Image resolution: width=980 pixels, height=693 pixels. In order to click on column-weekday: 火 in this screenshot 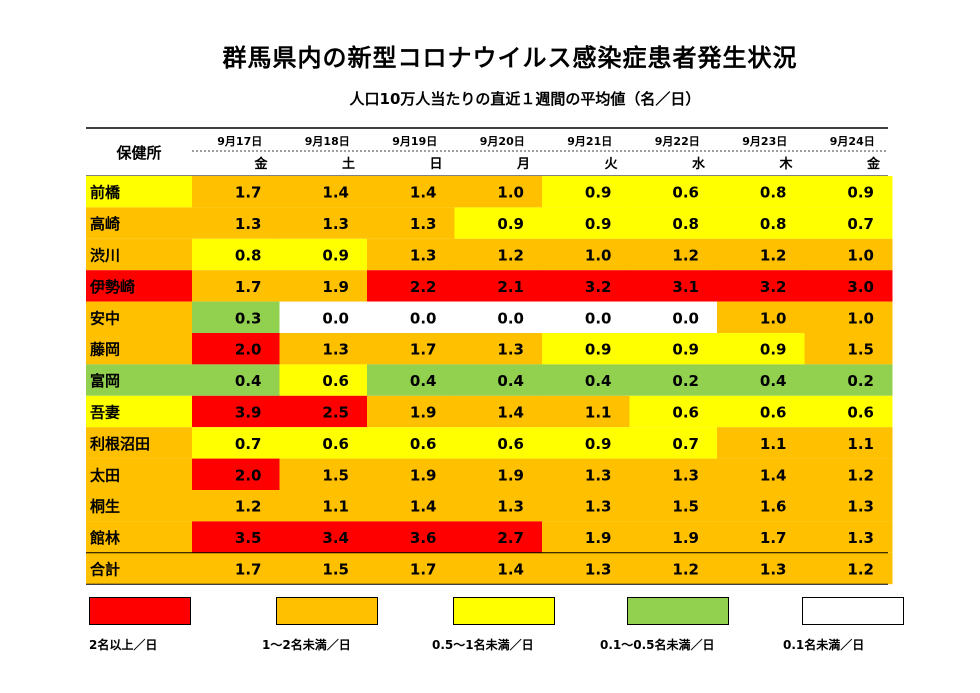, I will do `click(611, 164)`.